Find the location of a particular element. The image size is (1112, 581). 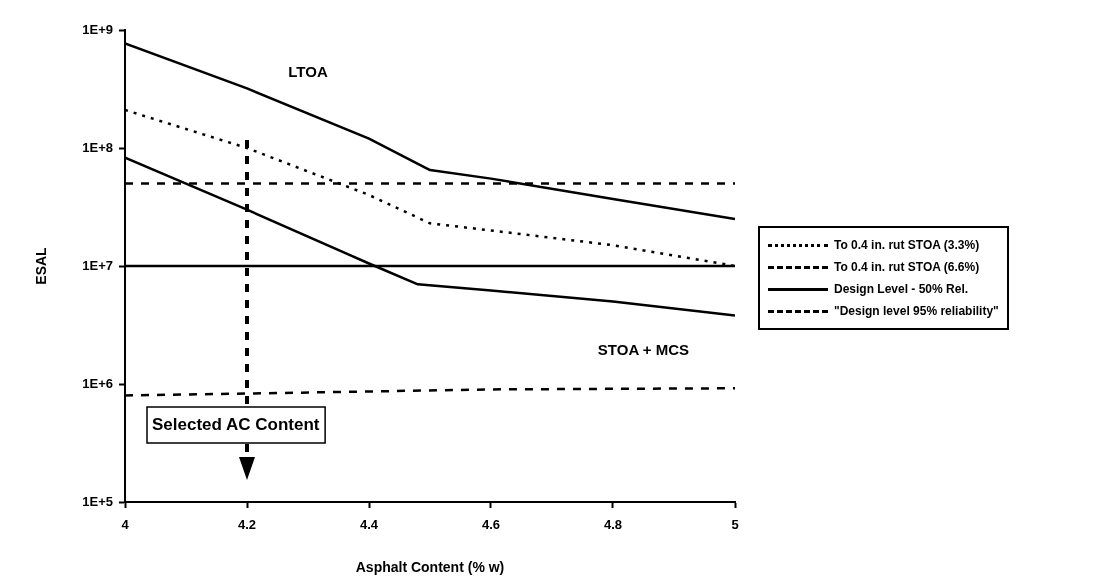

y-tick-label: 1E+7 is located at coordinates (97, 265).